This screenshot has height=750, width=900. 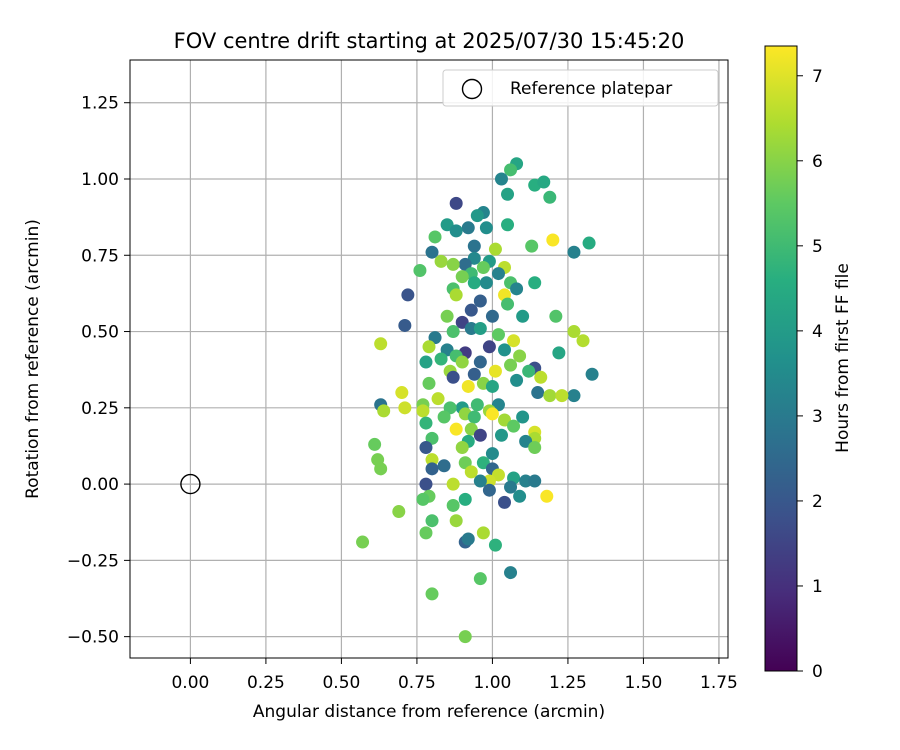 I want to click on x-axis-label: Angular distance from reference (arcmin), so click(x=429, y=712).